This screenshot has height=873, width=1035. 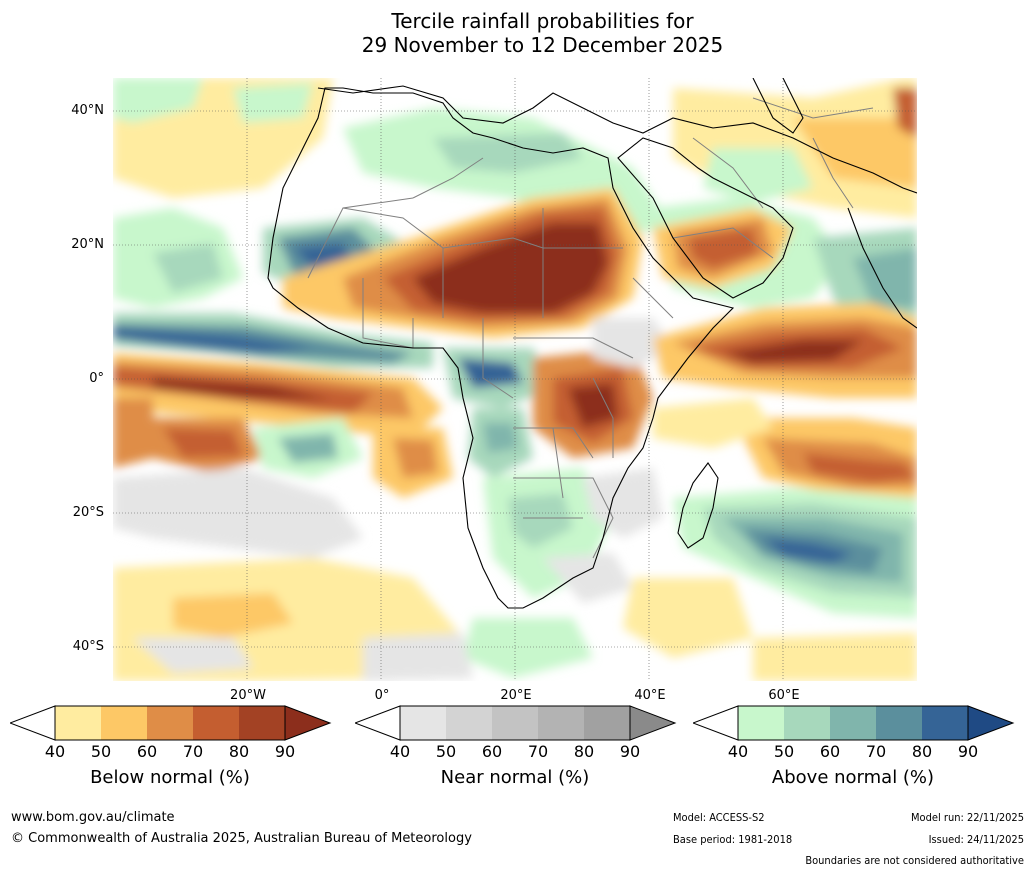 What do you see at coordinates (285, 751) in the screenshot?
I see `colorbar-below-tick: 90` at bounding box center [285, 751].